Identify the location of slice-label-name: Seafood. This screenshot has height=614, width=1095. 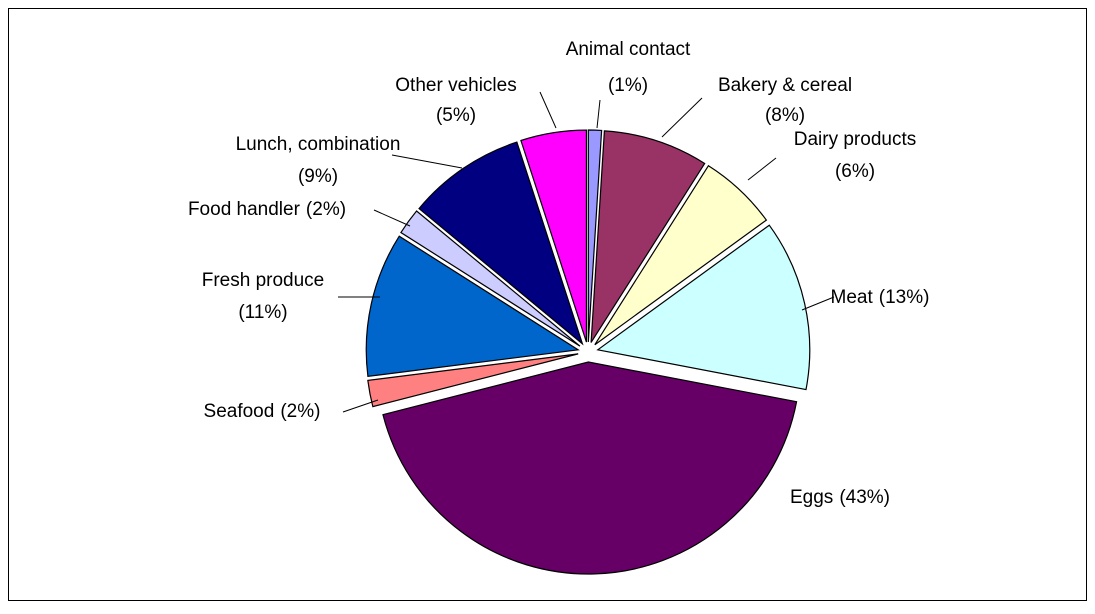
(239, 411).